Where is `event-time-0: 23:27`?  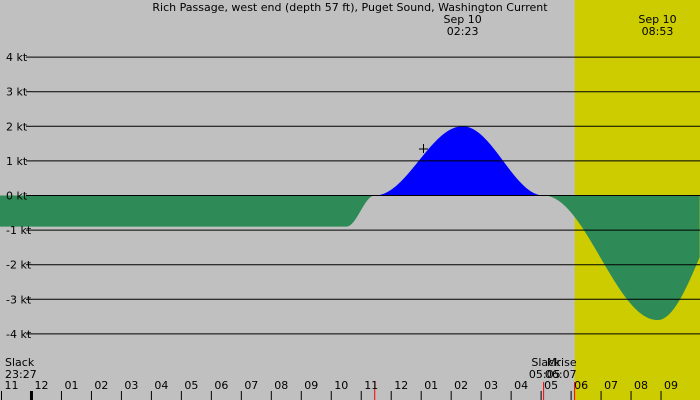 event-time-0: 23:27 is located at coordinates (21, 374).